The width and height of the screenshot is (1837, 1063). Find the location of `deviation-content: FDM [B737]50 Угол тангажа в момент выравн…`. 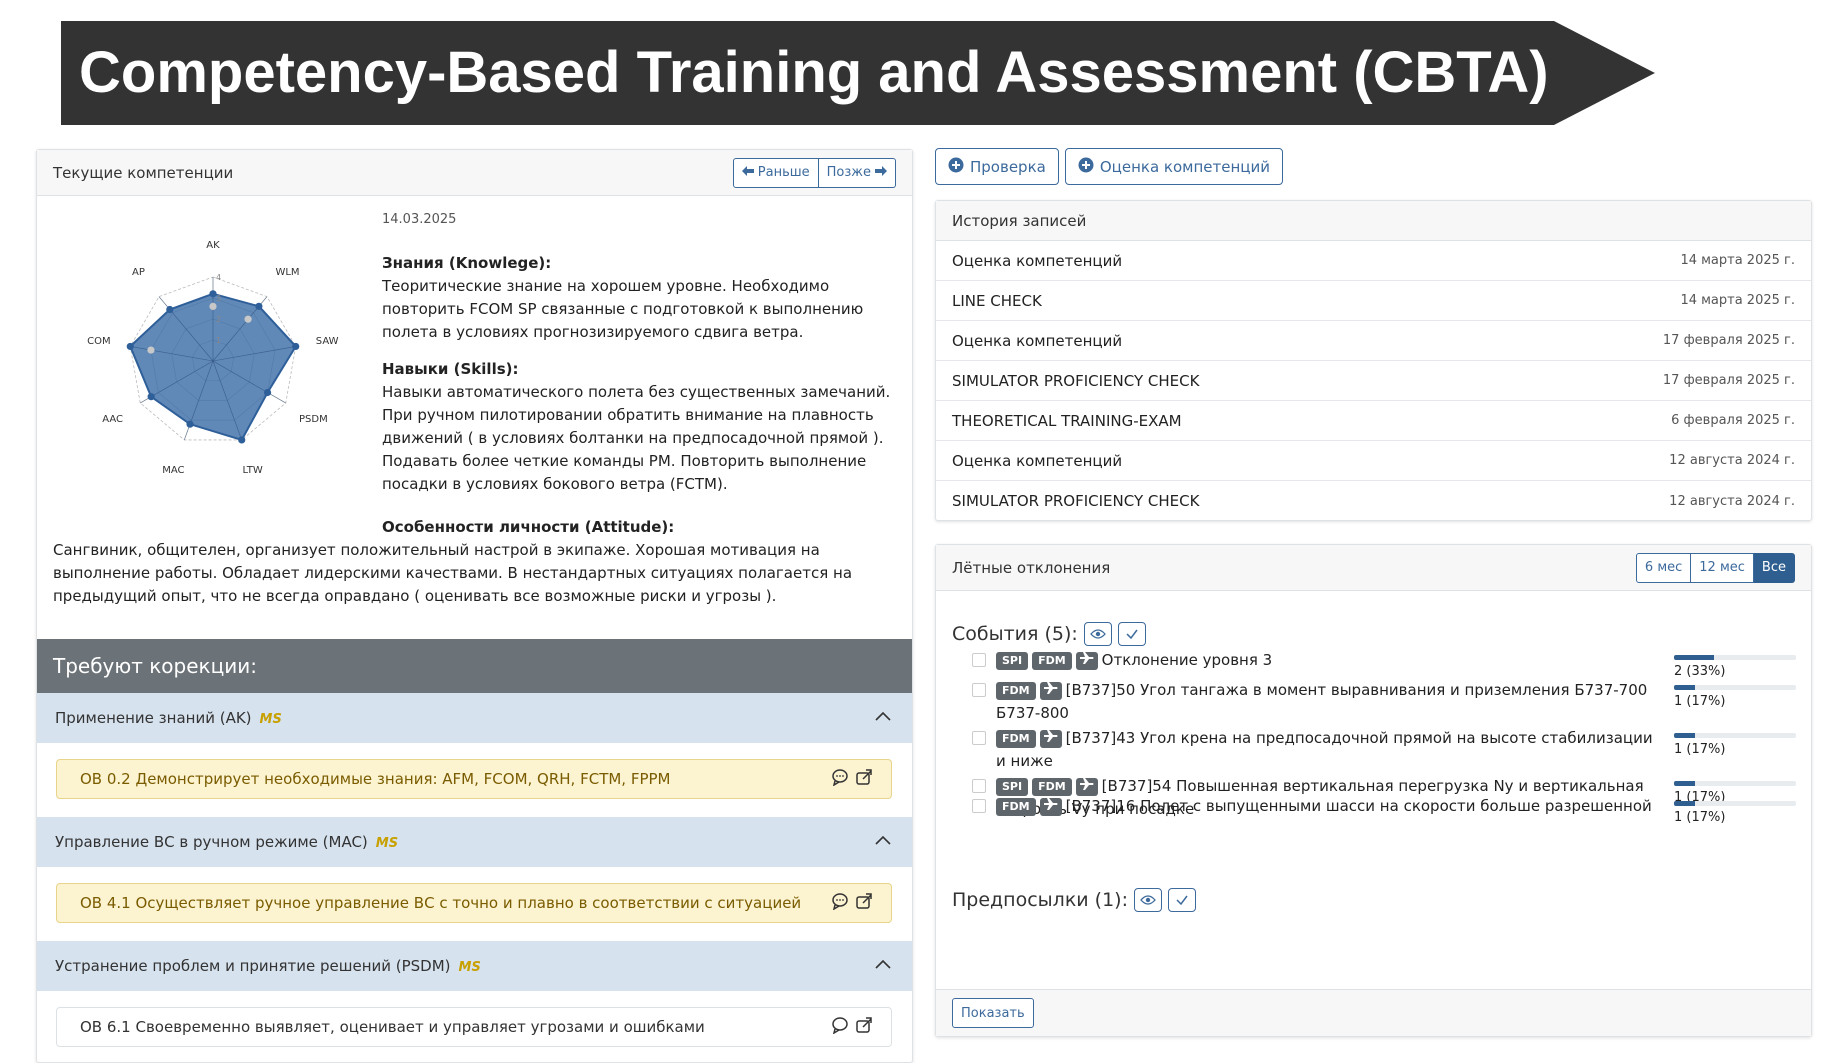

deviation-content: FDM [B737]50 Угол тангажа в момент выравн… is located at coordinates (1326, 702).